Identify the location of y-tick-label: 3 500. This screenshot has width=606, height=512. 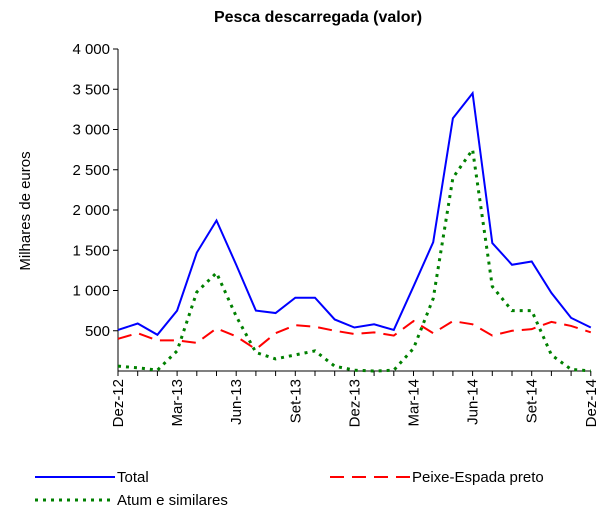
(91, 89).